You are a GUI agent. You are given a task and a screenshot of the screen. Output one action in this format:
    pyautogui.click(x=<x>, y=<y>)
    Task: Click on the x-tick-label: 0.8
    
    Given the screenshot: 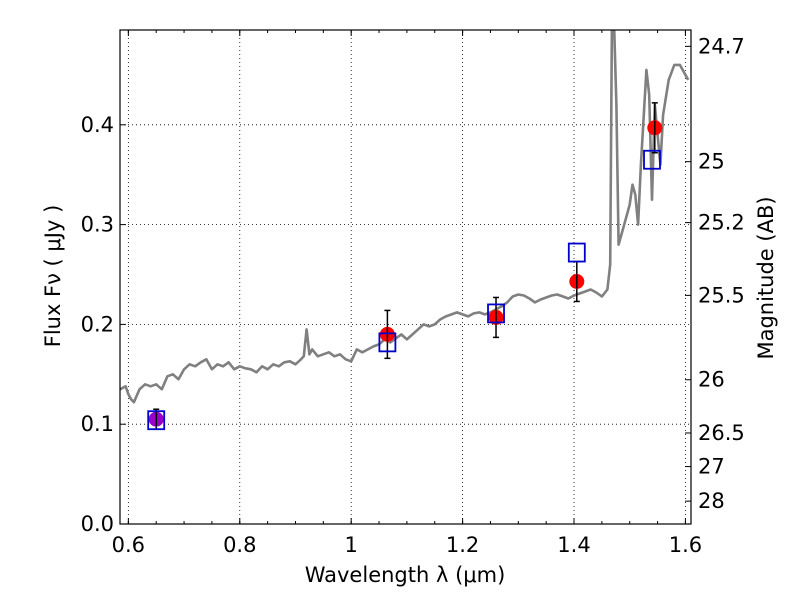 What is the action you would take?
    pyautogui.click(x=239, y=545)
    